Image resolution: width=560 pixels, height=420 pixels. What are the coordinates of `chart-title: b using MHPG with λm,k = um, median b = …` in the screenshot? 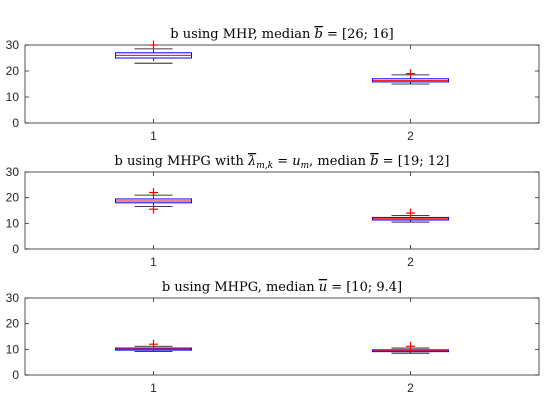 It's located at (282, 162).